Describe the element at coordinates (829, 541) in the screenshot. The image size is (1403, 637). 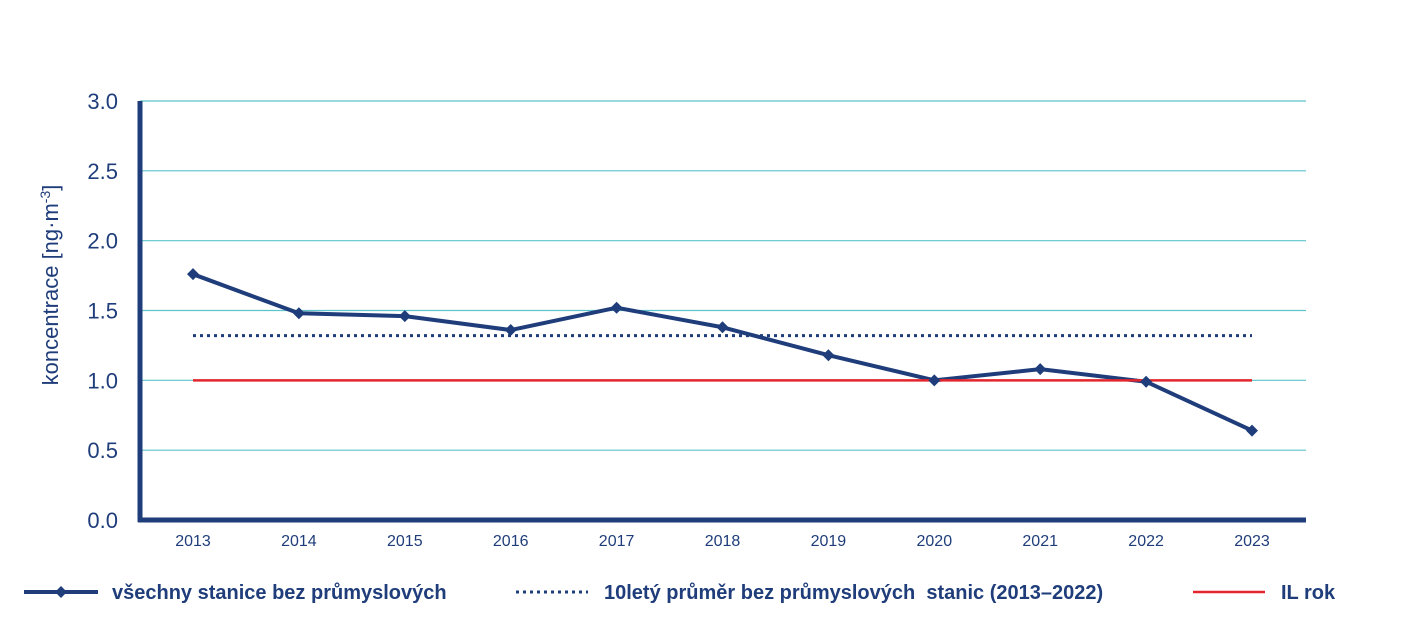
I see `x-tick-label: 2019` at that location.